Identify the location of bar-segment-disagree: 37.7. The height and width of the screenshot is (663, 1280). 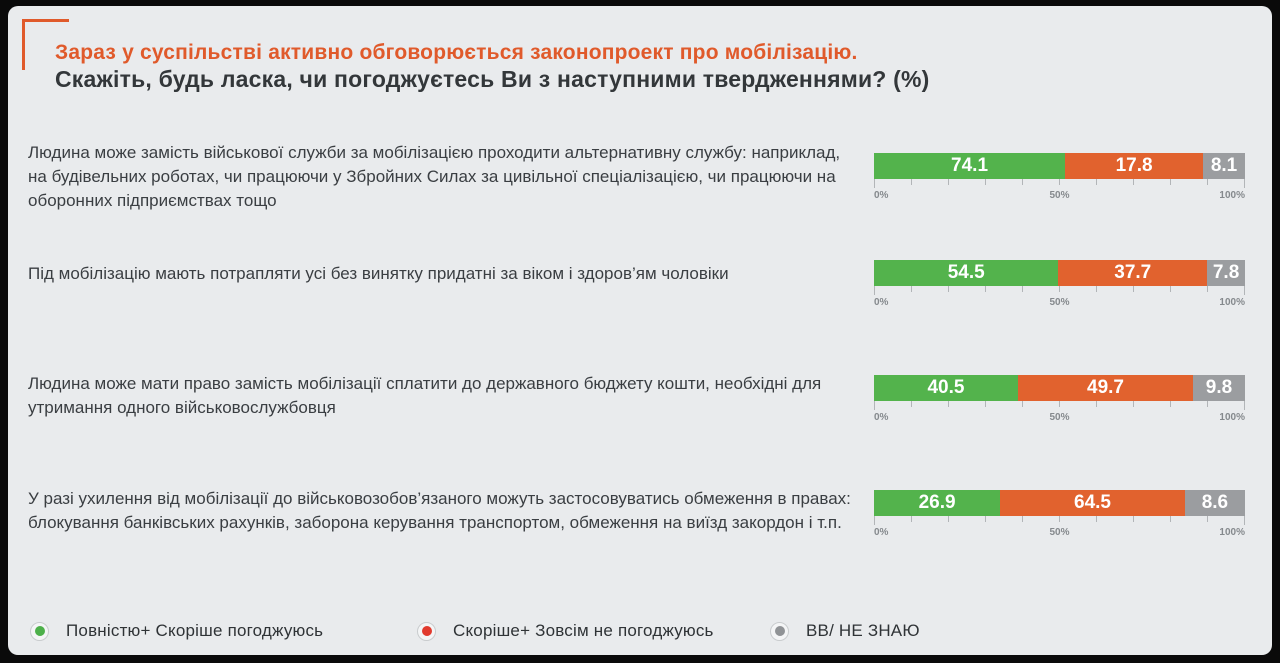
(1133, 273).